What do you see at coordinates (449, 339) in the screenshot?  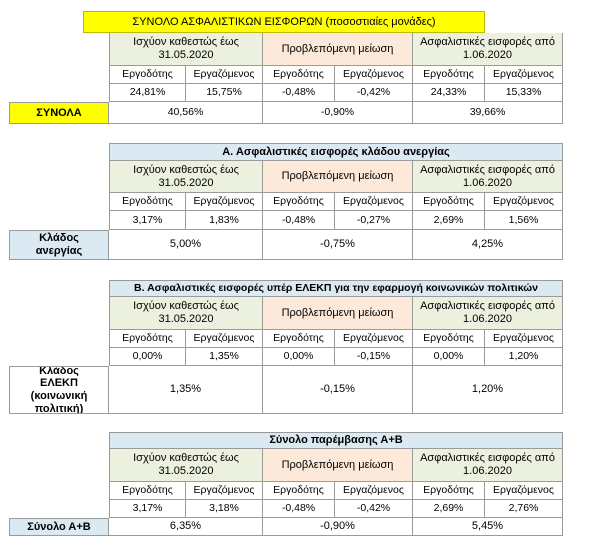 I see `section-b-employer-new-label: Εργοδότης` at bounding box center [449, 339].